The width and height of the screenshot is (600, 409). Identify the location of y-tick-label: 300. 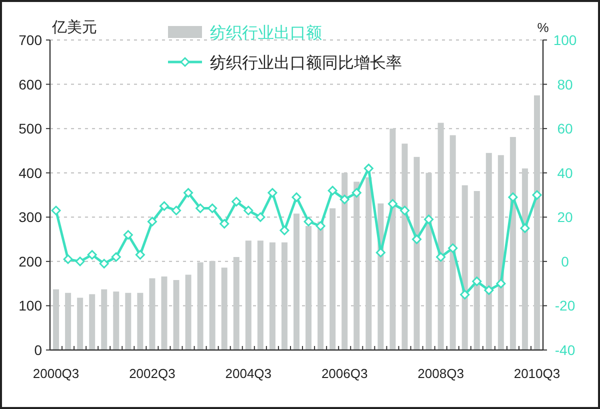
(30, 217).